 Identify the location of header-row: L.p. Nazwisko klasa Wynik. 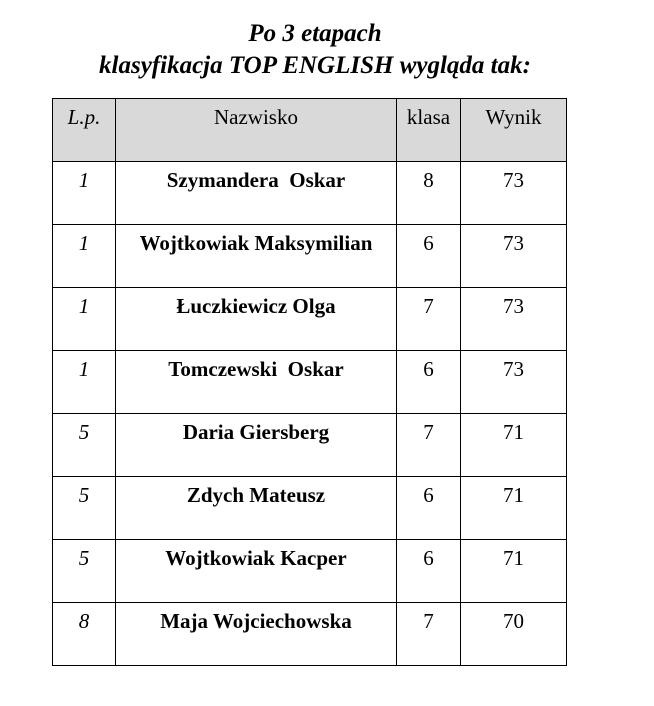
(309, 130).